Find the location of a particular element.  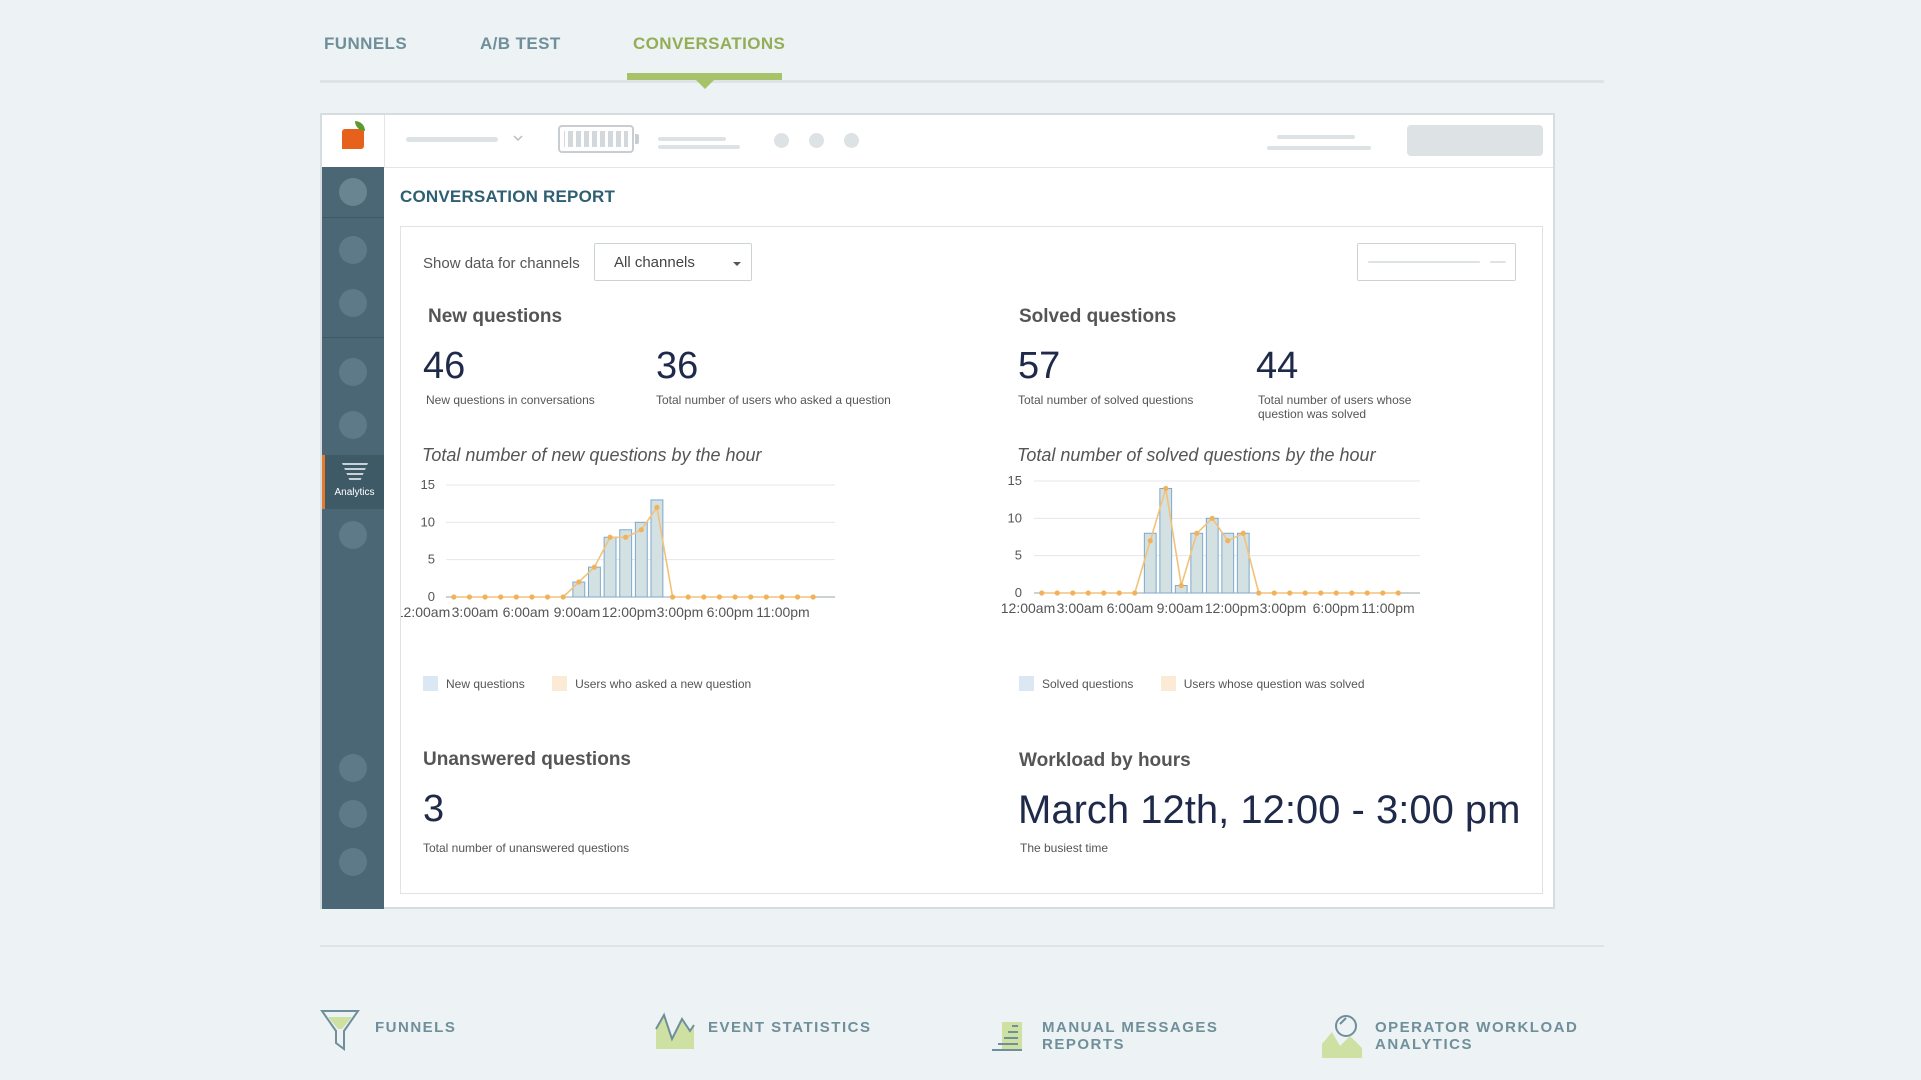

battery-icon is located at coordinates (598, 139).